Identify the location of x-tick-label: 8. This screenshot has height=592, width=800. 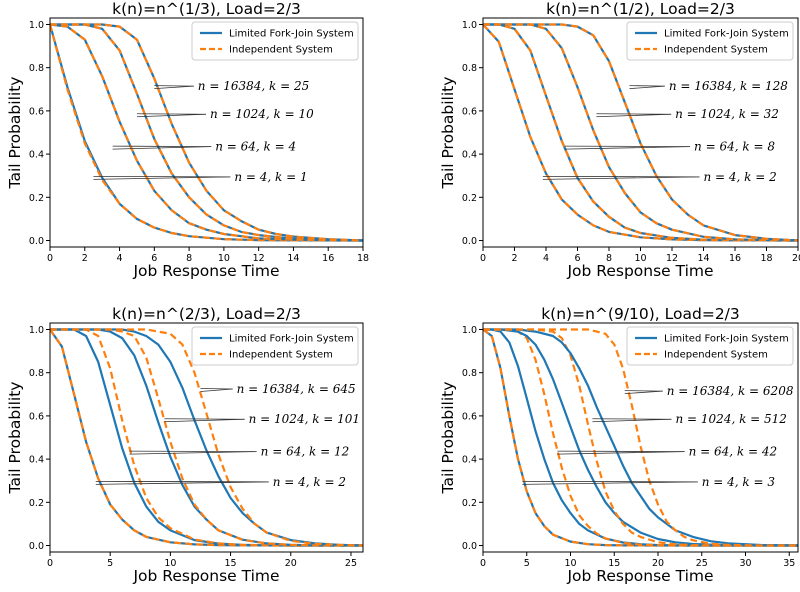
(189, 258).